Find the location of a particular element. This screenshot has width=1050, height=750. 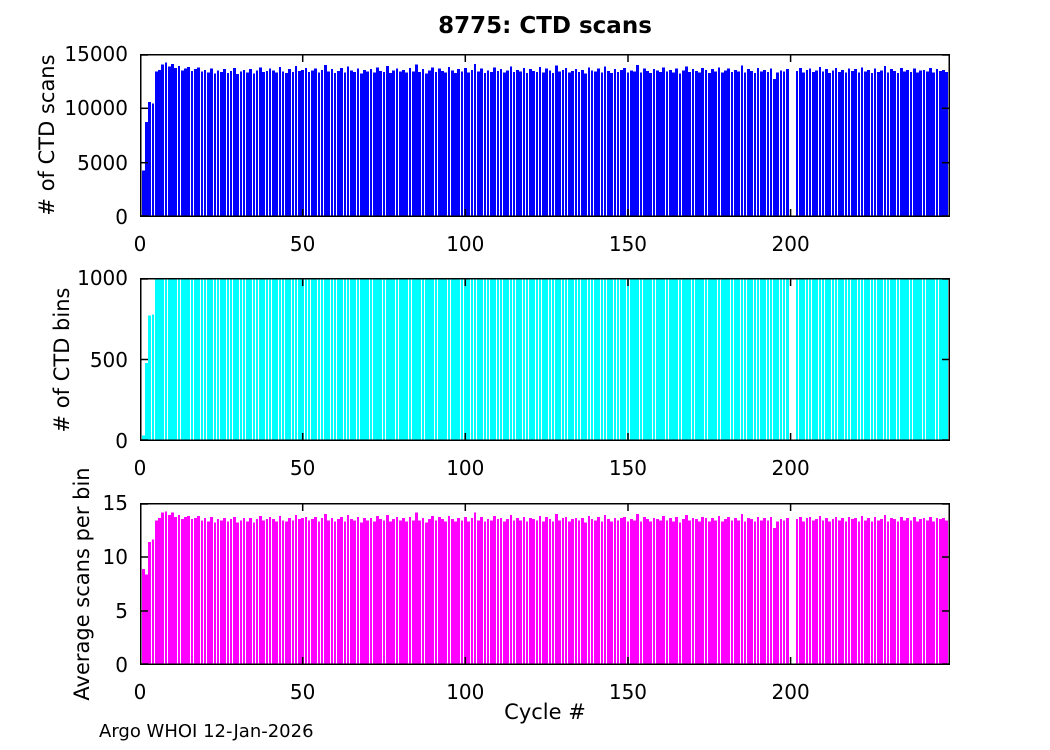

y-tick-label: 15000 is located at coordinates (96, 54).